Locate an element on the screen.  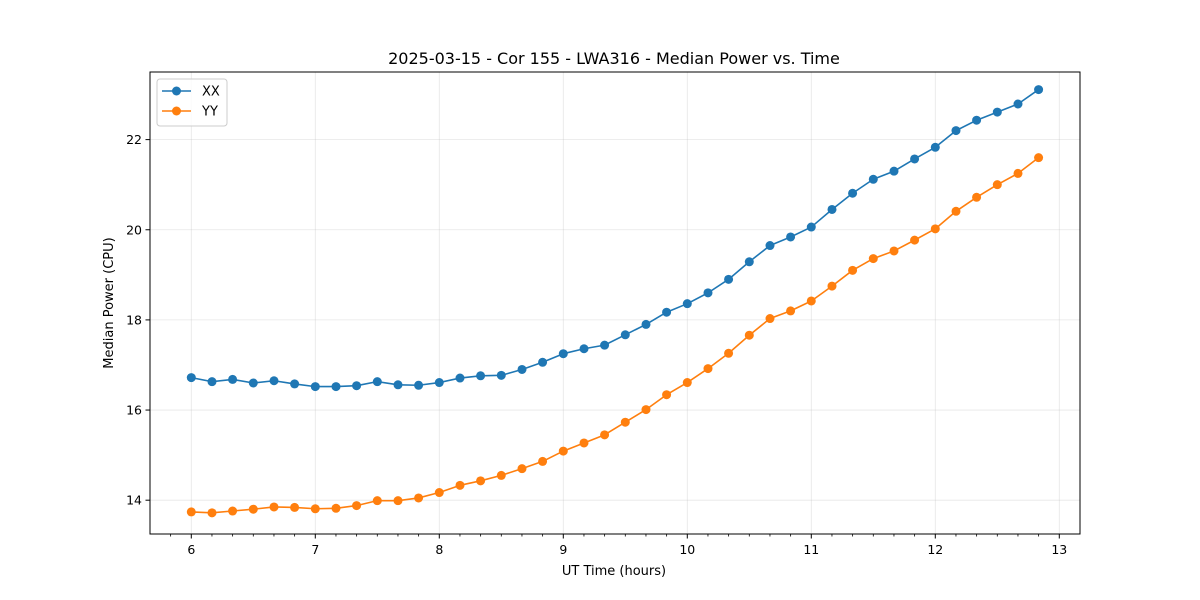
legend-label-yy: YY is located at coordinates (209, 112).